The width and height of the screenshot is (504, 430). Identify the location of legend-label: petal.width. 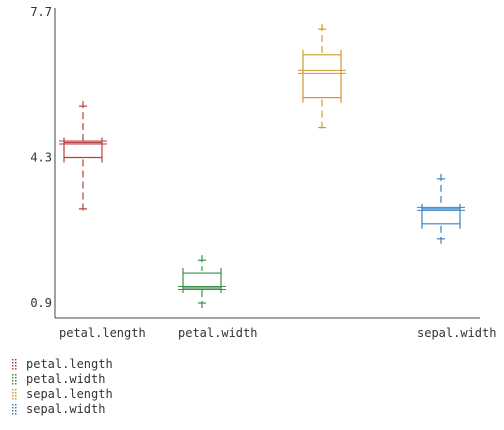
(65, 379).